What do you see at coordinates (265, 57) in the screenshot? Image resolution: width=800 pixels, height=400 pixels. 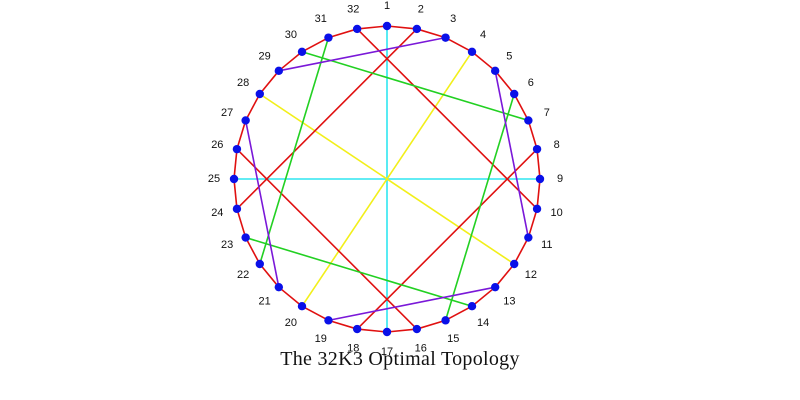 I see `node-label-29: 29` at bounding box center [265, 57].